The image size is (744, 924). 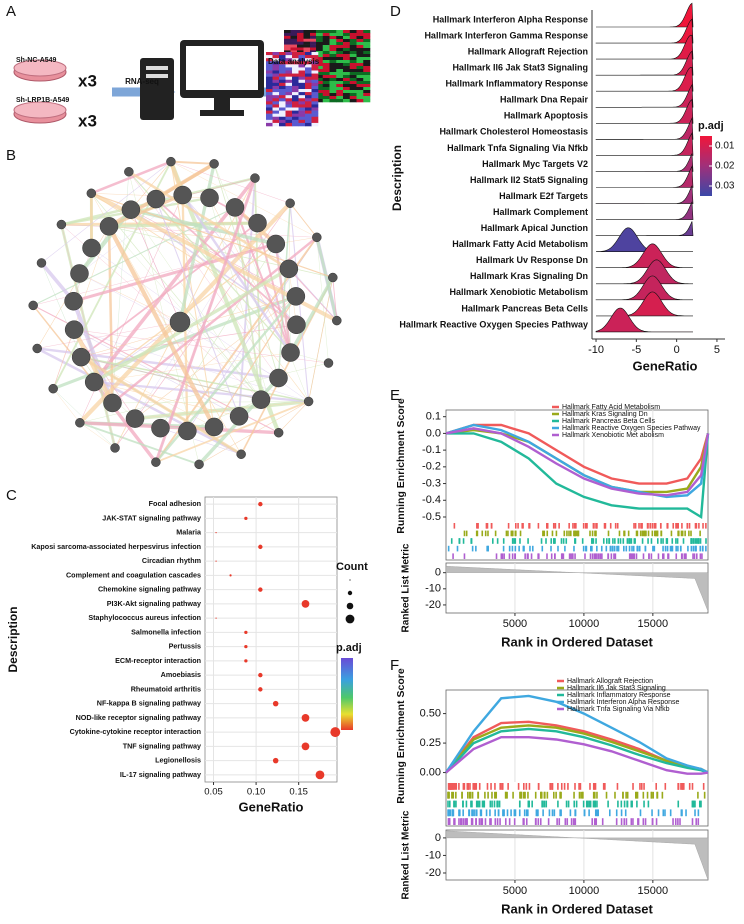 What do you see at coordinates (431, 483) in the screenshot?
I see `y-tick-label: -0.3` at bounding box center [431, 483].